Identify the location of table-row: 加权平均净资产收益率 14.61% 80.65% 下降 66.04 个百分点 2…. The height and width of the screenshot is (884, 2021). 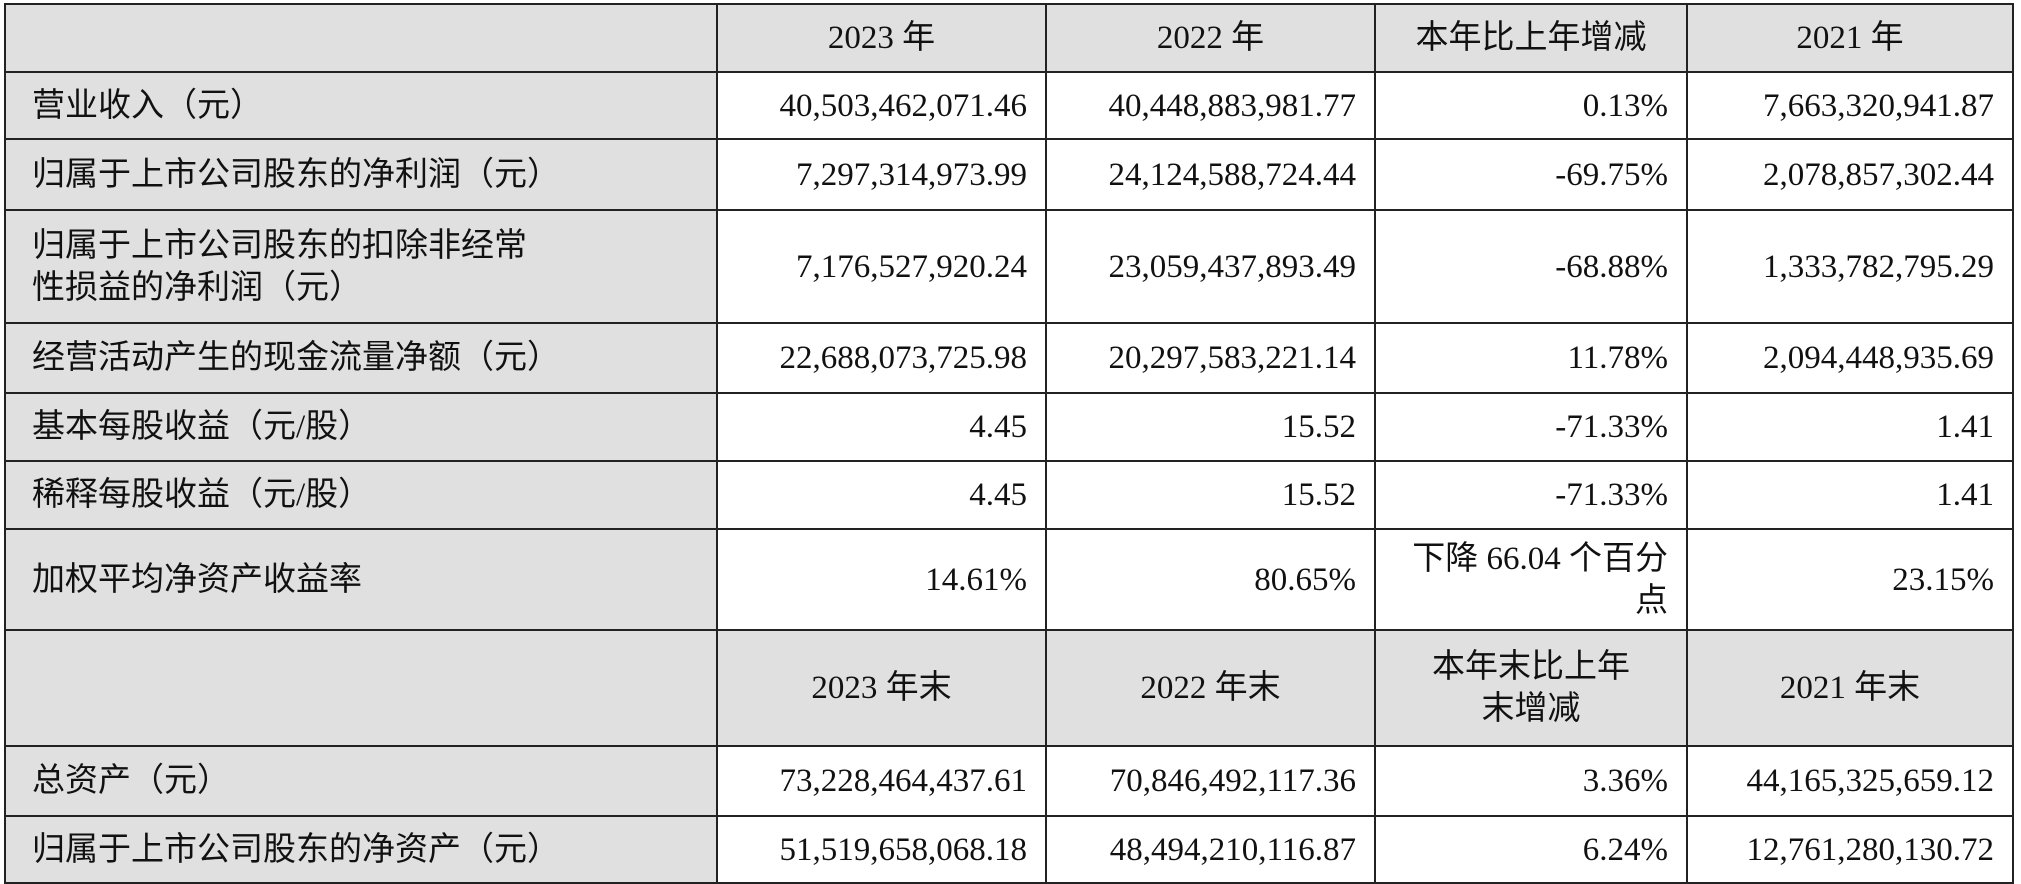
(1009, 579).